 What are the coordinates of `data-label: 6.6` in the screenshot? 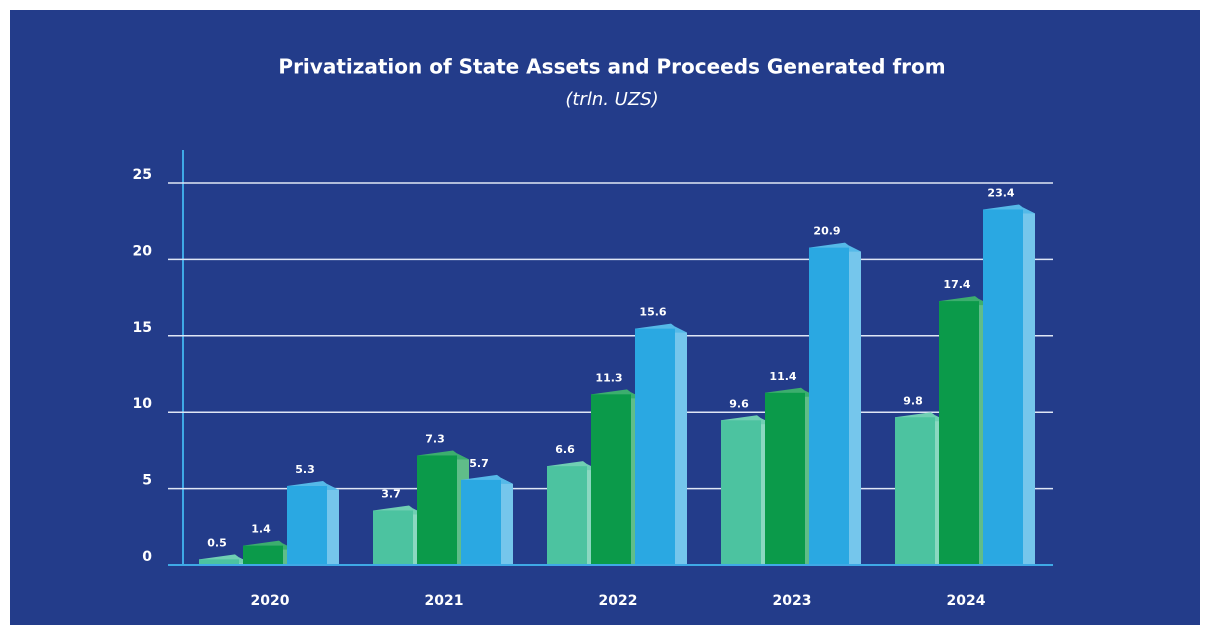 It's located at (565, 449).